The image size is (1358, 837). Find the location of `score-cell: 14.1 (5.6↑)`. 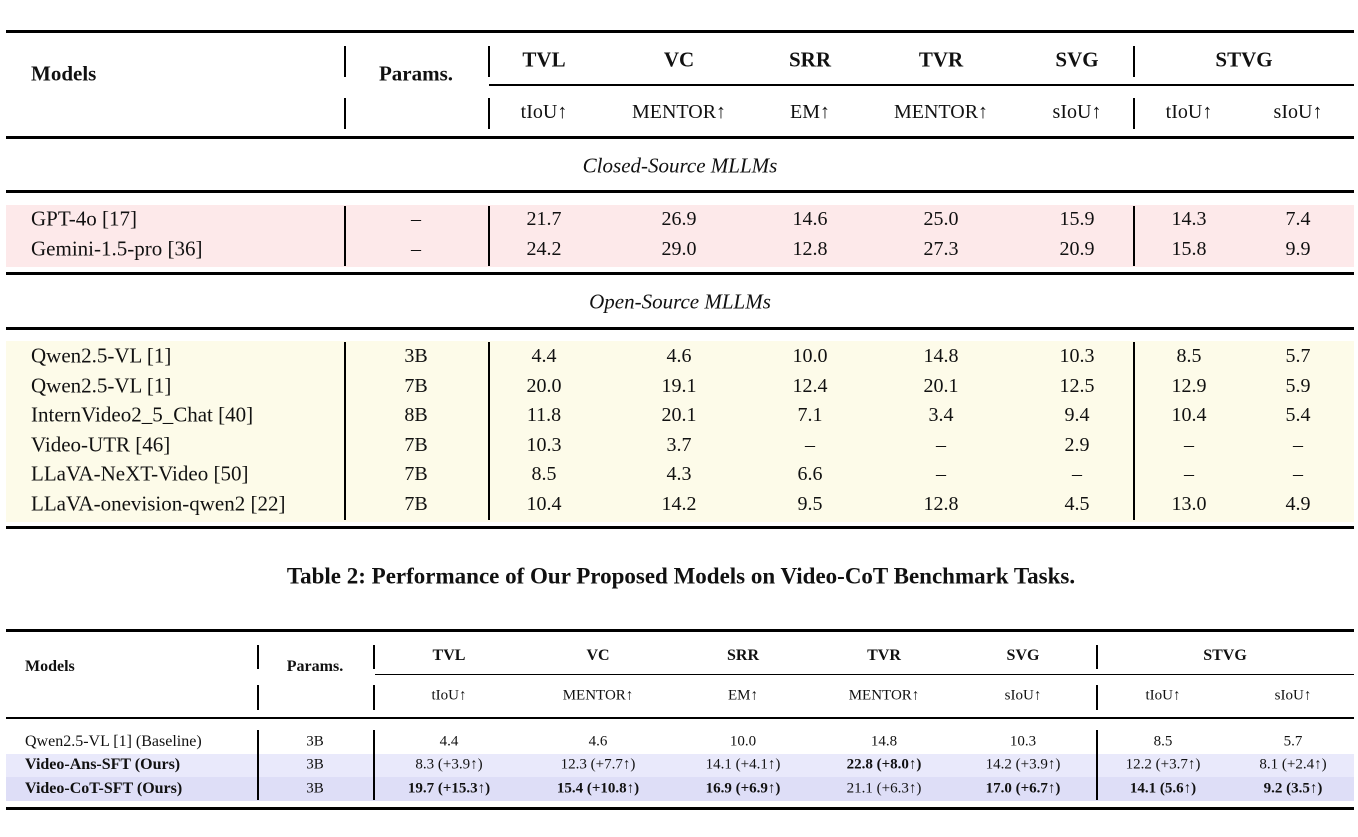

score-cell: 14.1 (5.6↑) is located at coordinates (1163, 788).